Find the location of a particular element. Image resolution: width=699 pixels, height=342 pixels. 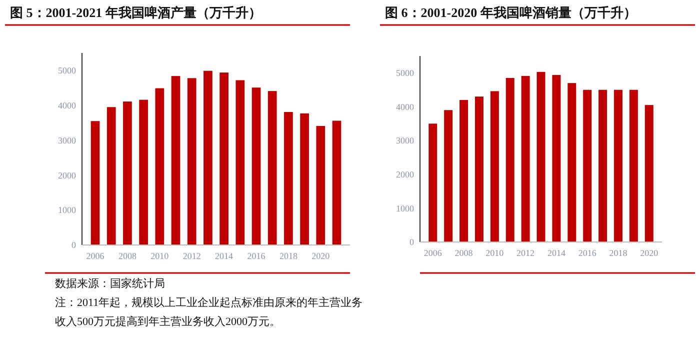

chart-title: 图 5：2001-2021 年我国啤酒产量（万千升） is located at coordinates (136, 12).